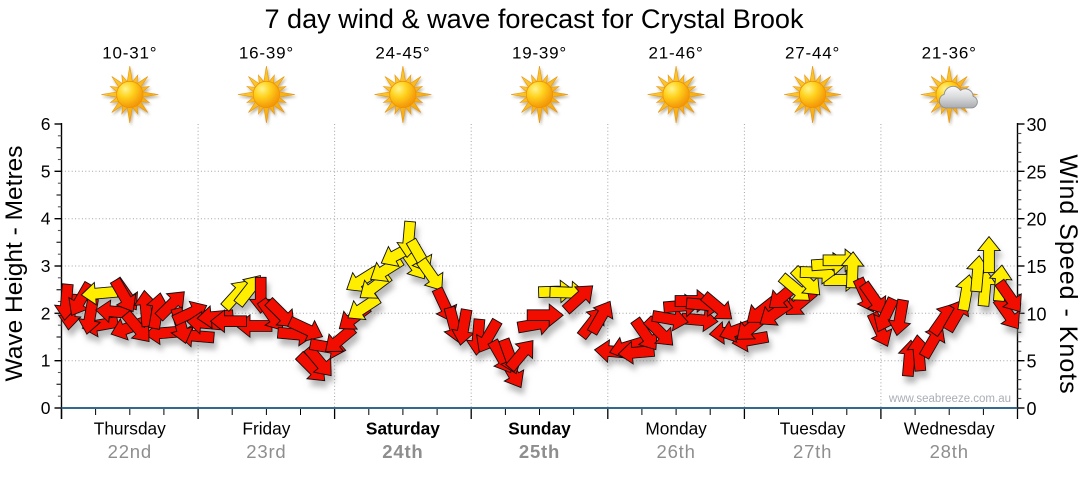  Describe the element at coordinates (130, 451) in the screenshot. I see `svg-text: 22nd` at that location.